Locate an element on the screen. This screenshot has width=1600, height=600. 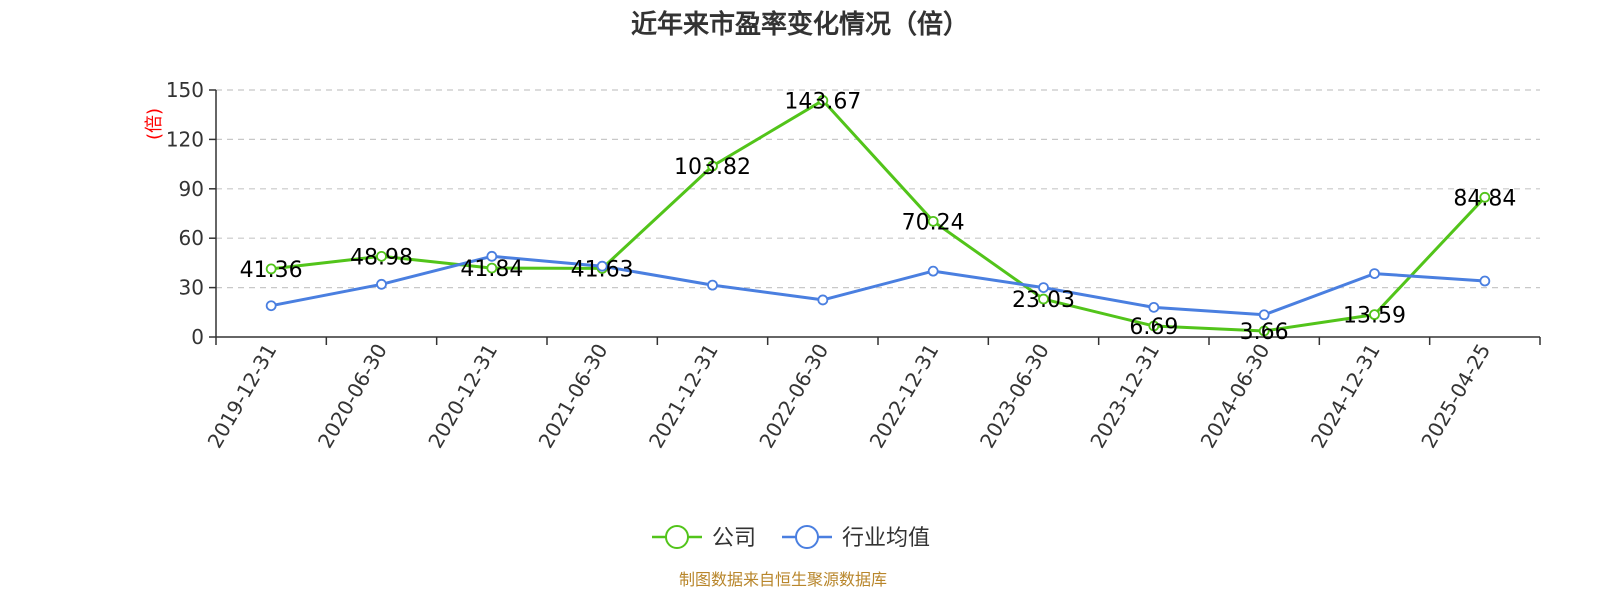
data-label: 70.24 is located at coordinates (933, 222).